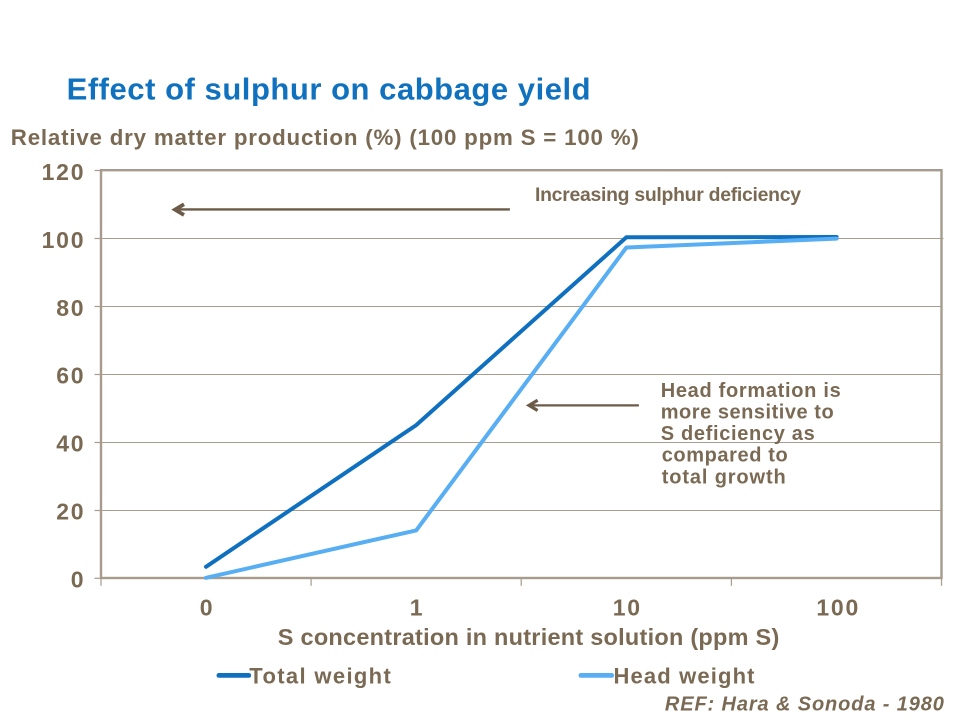 The image size is (960, 720). Describe the element at coordinates (416, 608) in the screenshot. I see `svg-text: 1` at that location.